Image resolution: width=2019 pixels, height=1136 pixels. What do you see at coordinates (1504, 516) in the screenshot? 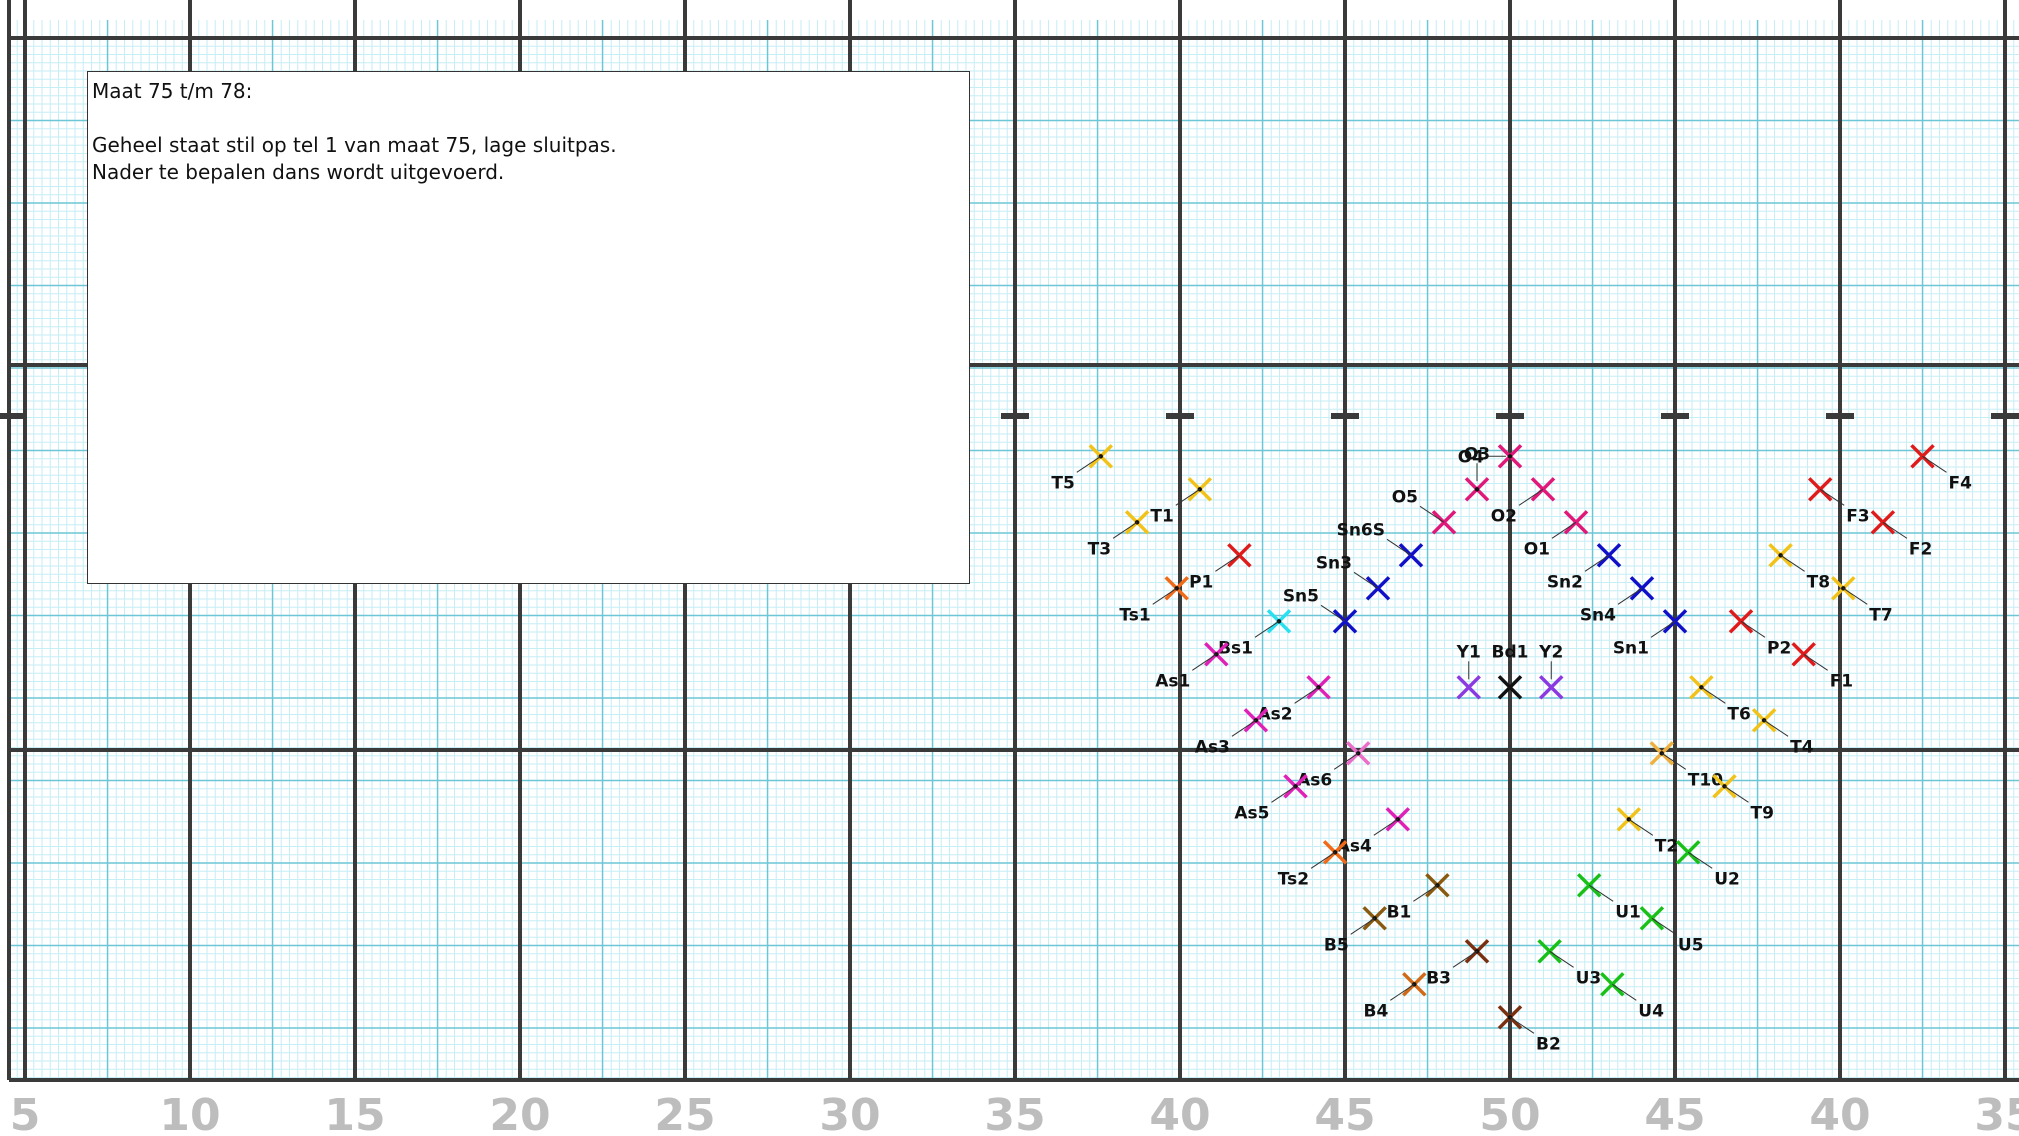
I see `performer-label: O2` at bounding box center [1504, 516].